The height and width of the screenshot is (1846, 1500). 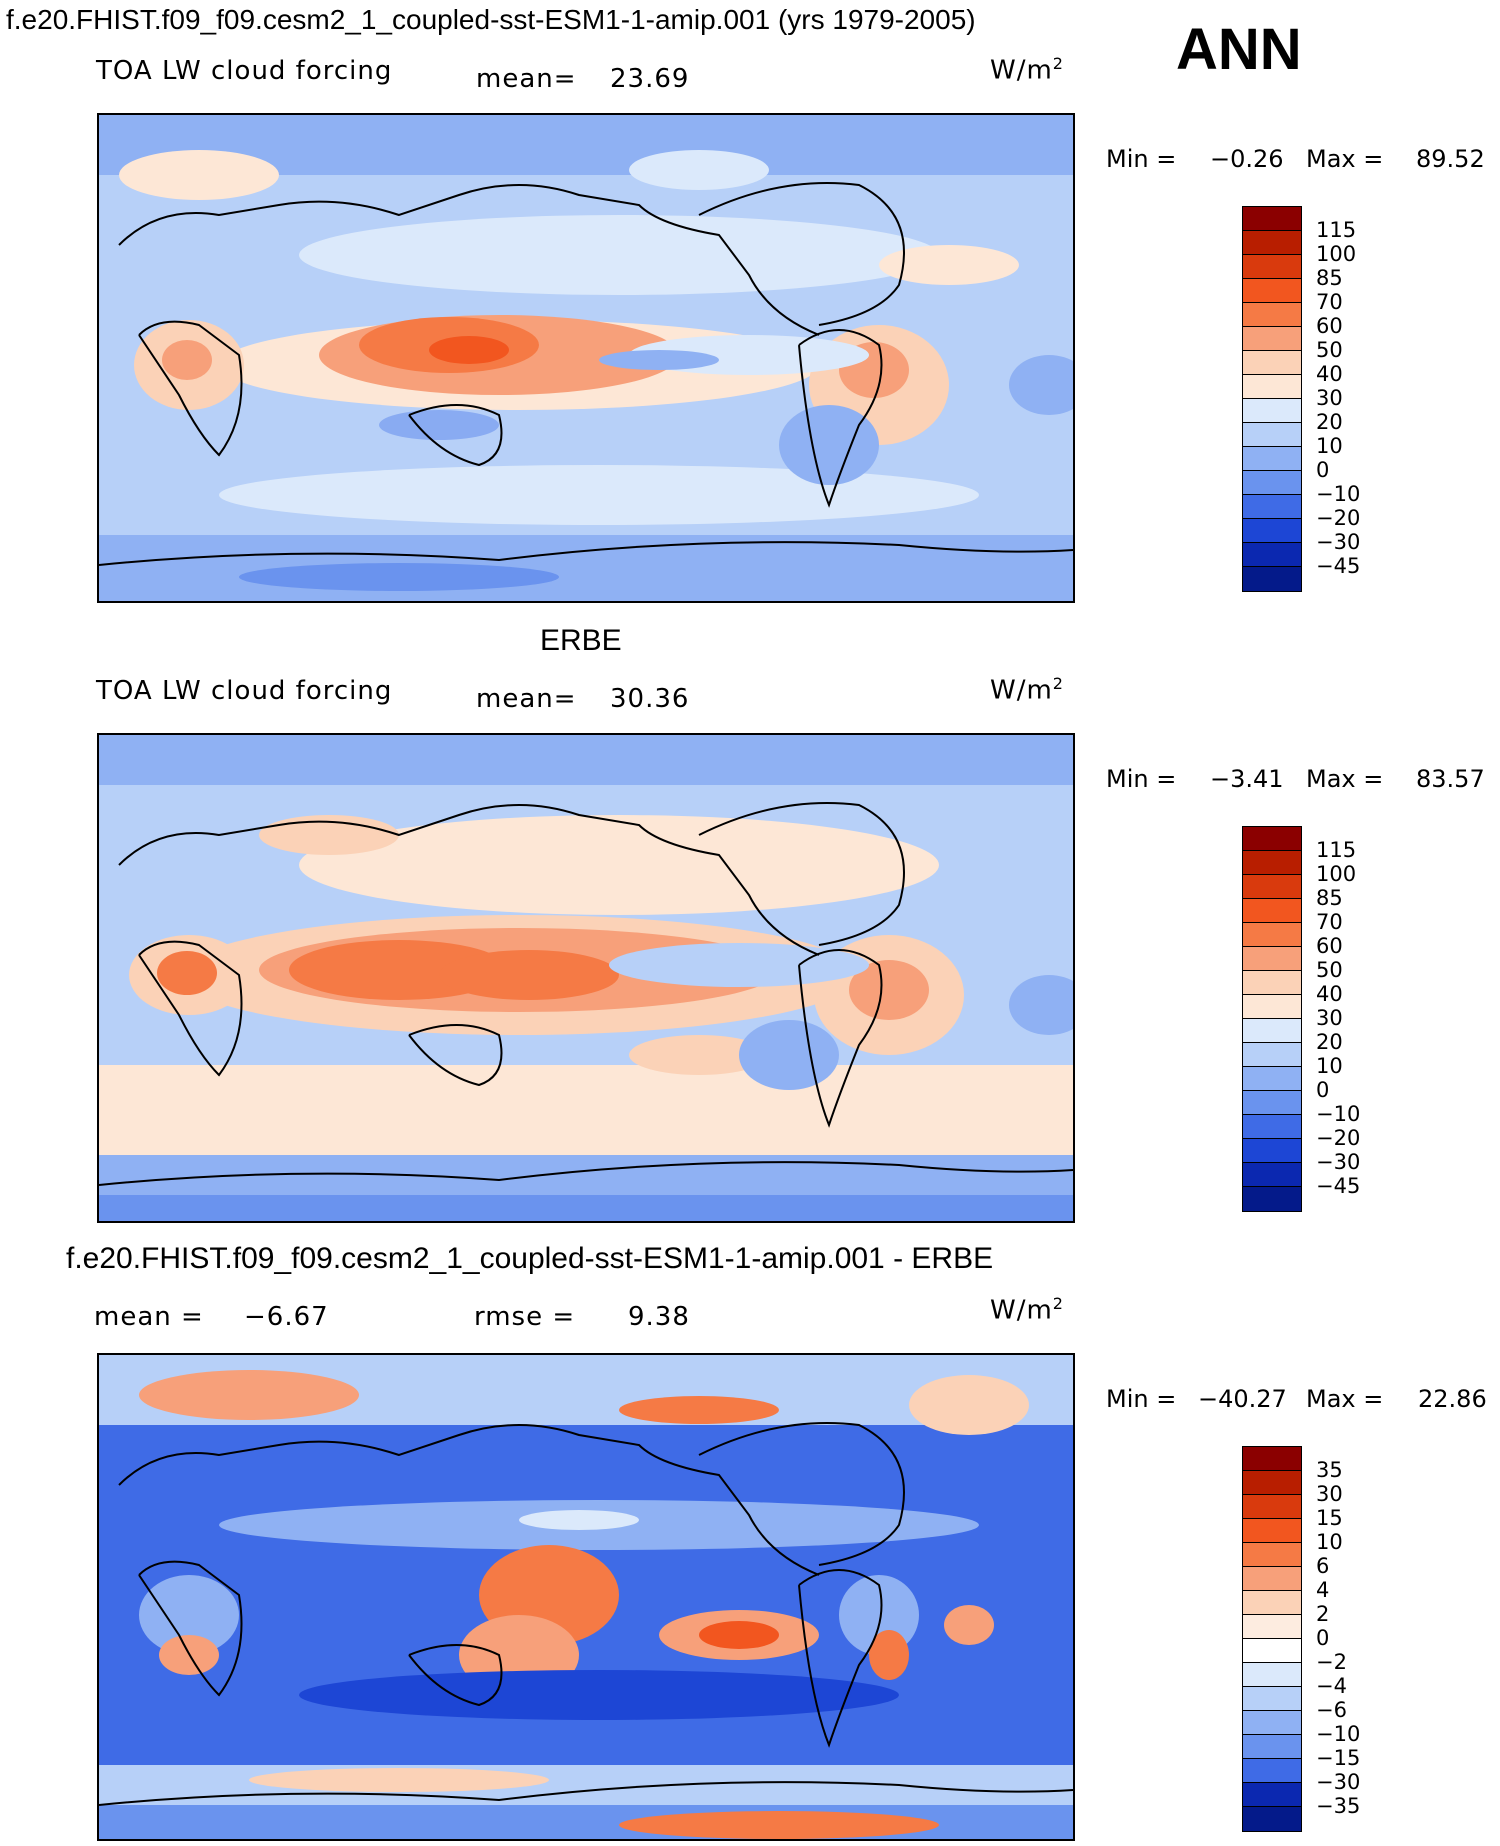 What do you see at coordinates (1329, 1518) in the screenshot?
I see `colorbar-level-label: 15` at bounding box center [1329, 1518].